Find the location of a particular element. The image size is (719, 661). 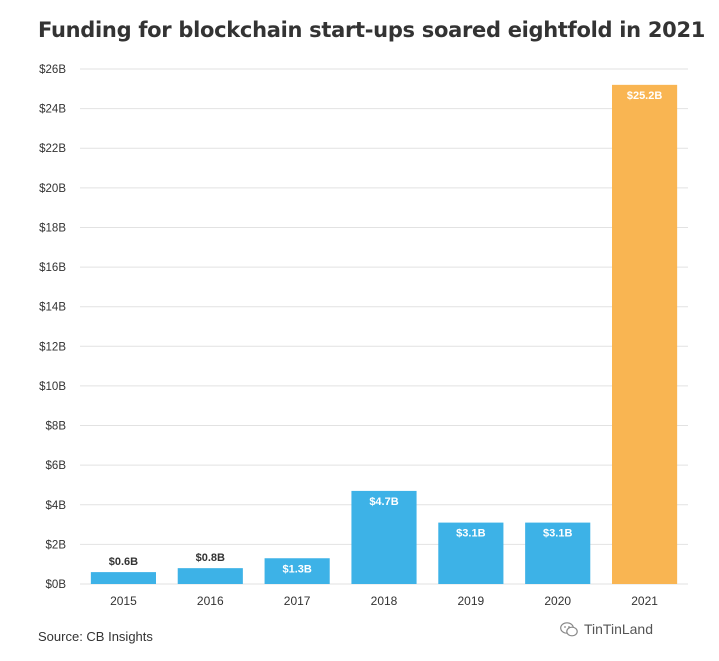

x-tick-label: 2016 is located at coordinates (210, 601).